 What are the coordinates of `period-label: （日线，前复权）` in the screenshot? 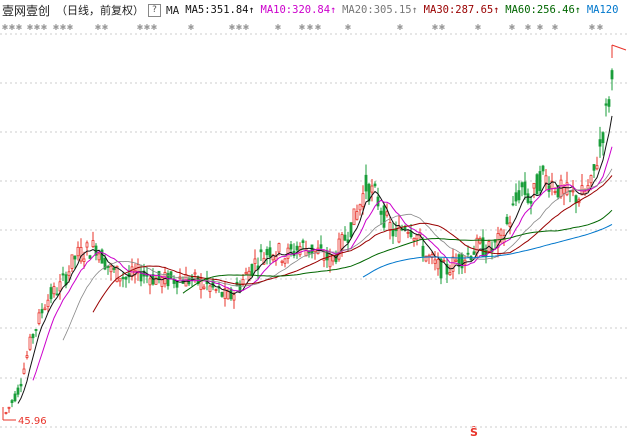 It's located at (100, 10).